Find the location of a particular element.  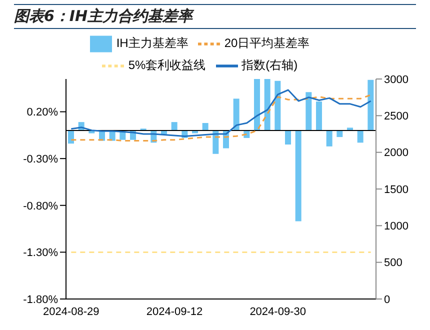

y2-tick-label: 0 is located at coordinates (387, 300).